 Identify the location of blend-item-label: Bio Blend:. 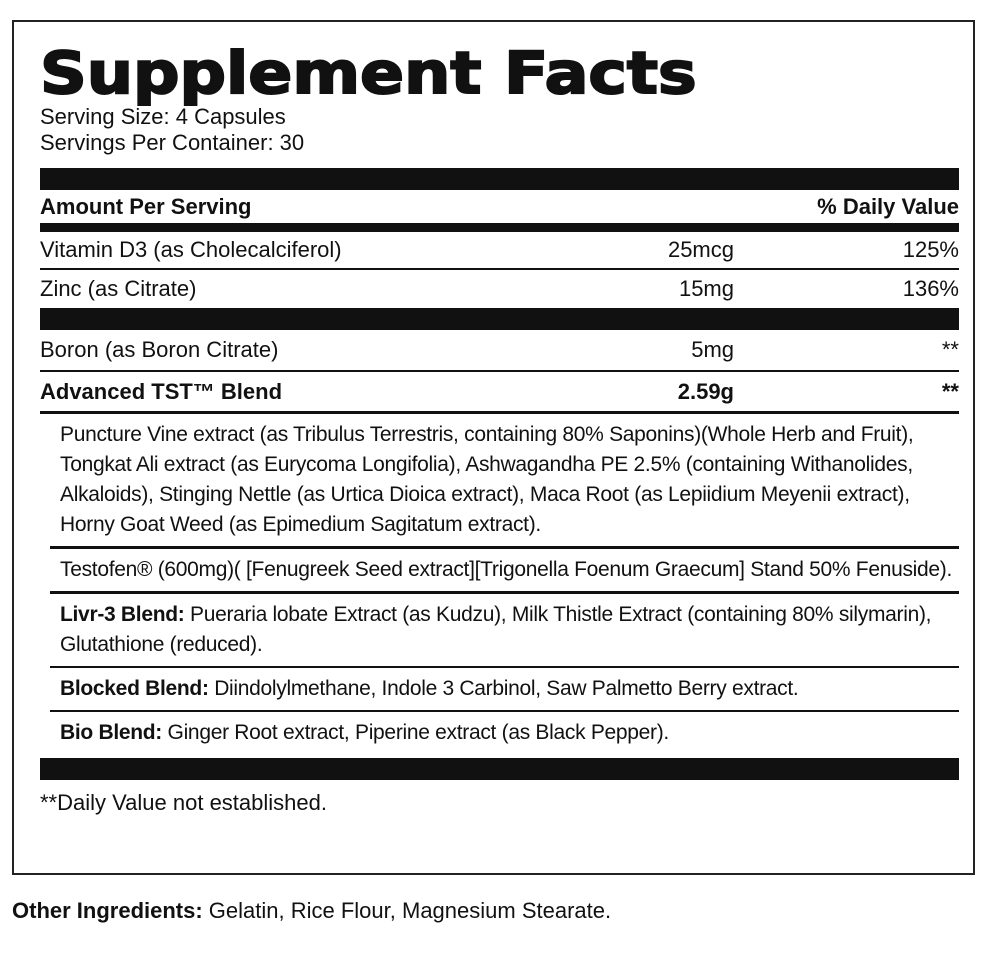
(111, 732).